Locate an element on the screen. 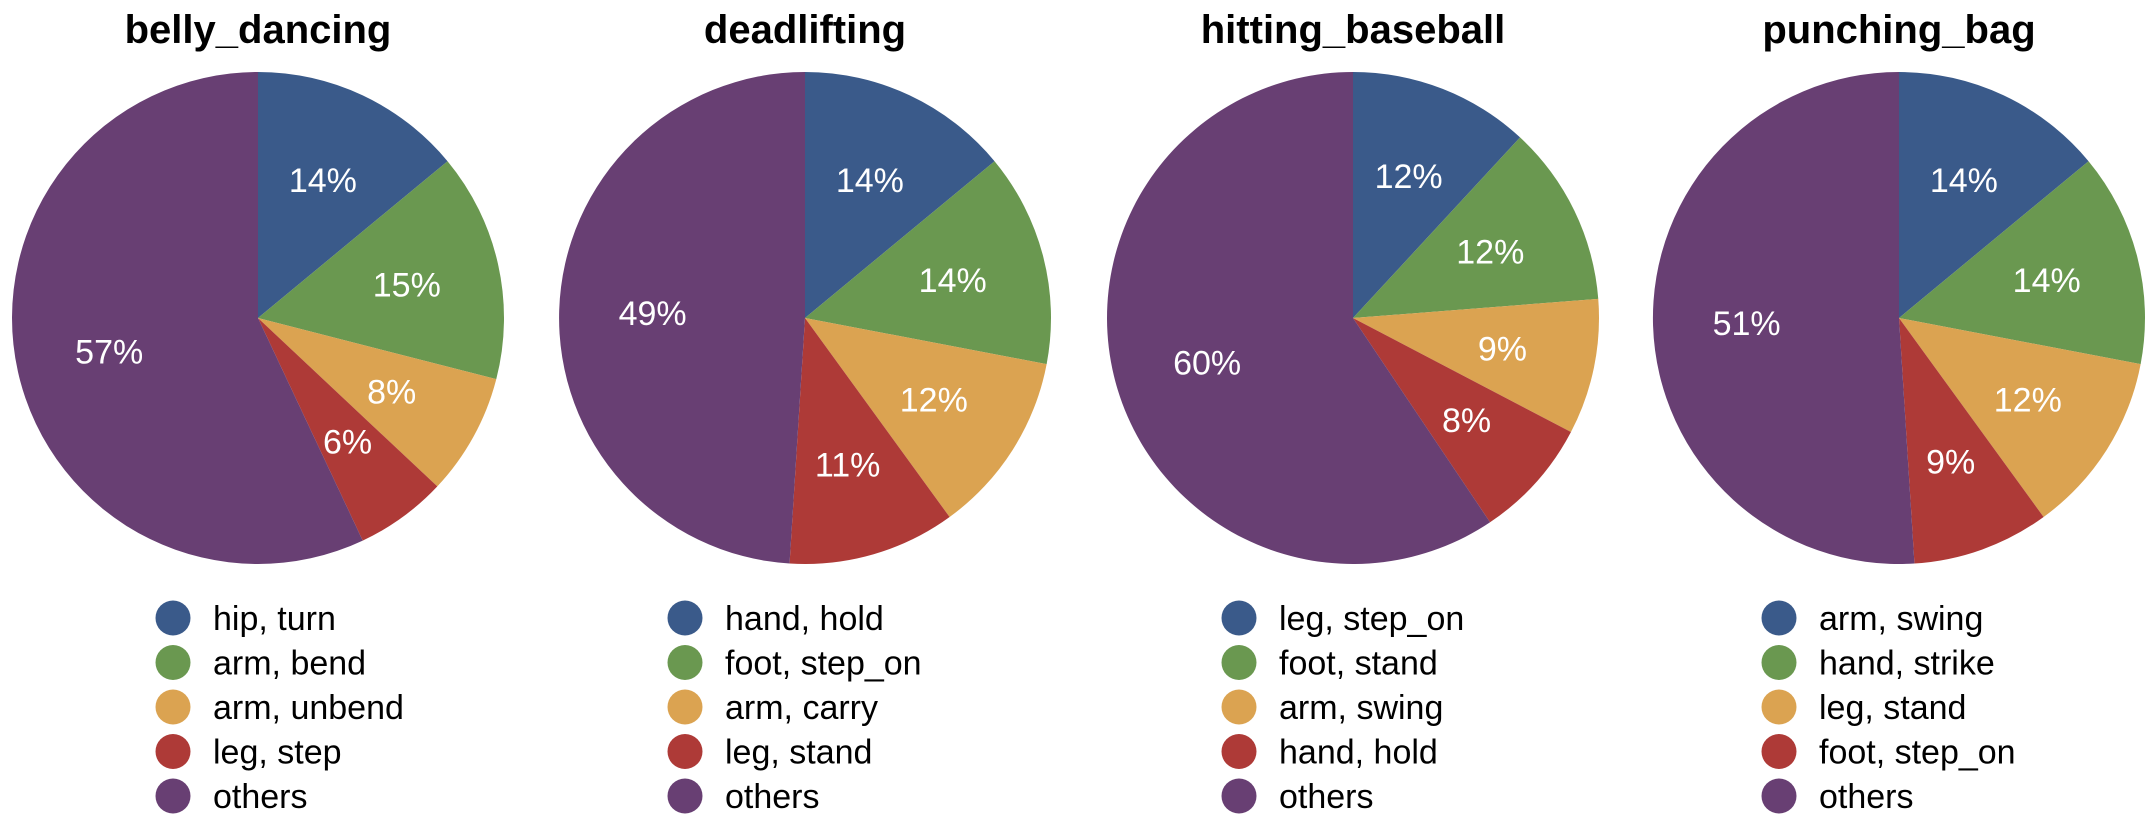  legend-label: leg, step_on is located at coordinates (1371, 619).